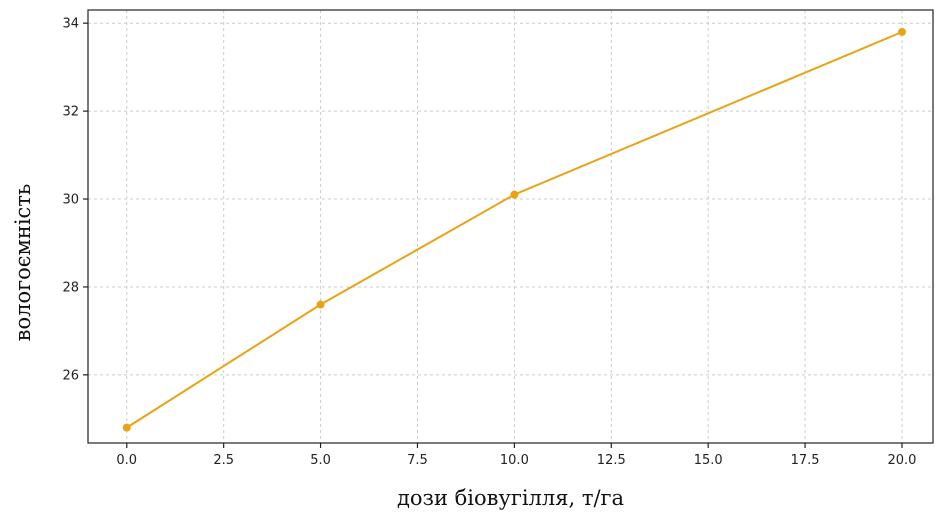  Describe the element at coordinates (23, 263) in the screenshot. I see `y-axis-label: вологоємність` at that location.